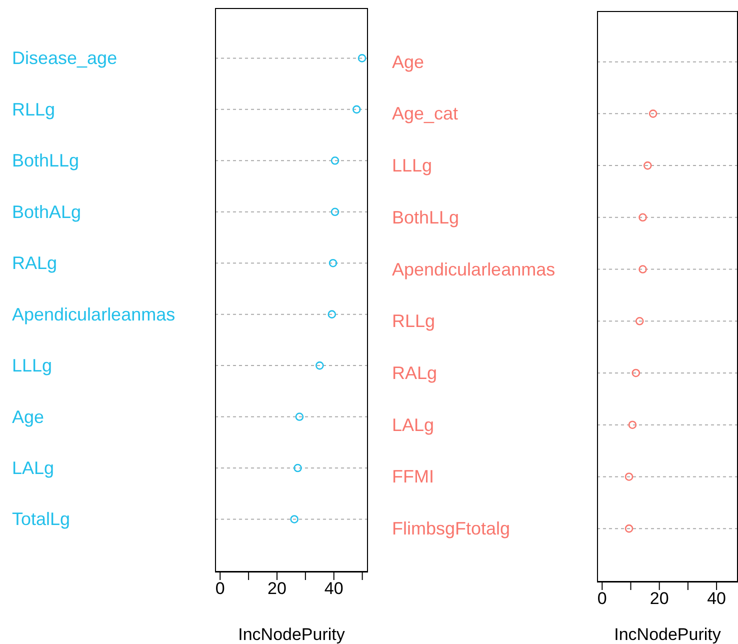 The image size is (738, 644). Describe the element at coordinates (413, 476) in the screenshot. I see `y-tick-label: FFMI` at that location.